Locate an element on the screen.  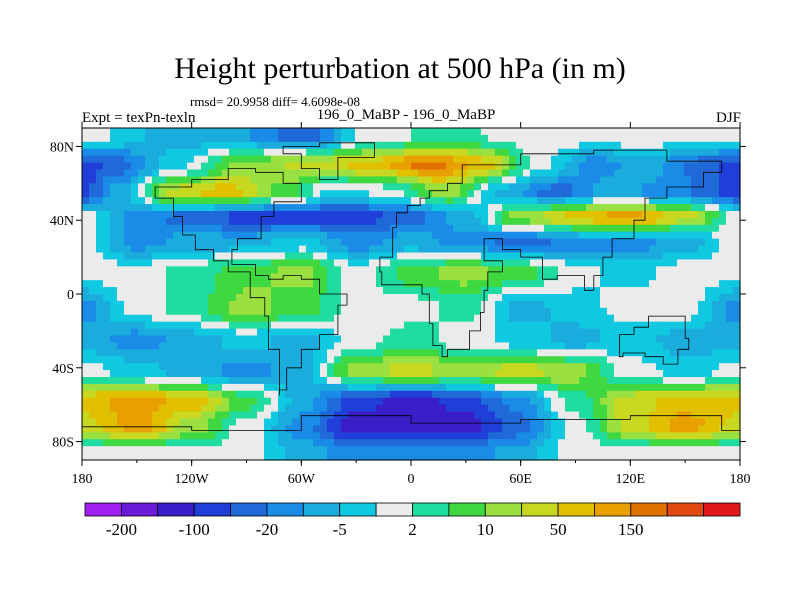
colorbar-swatch is located at coordinates (685, 509).